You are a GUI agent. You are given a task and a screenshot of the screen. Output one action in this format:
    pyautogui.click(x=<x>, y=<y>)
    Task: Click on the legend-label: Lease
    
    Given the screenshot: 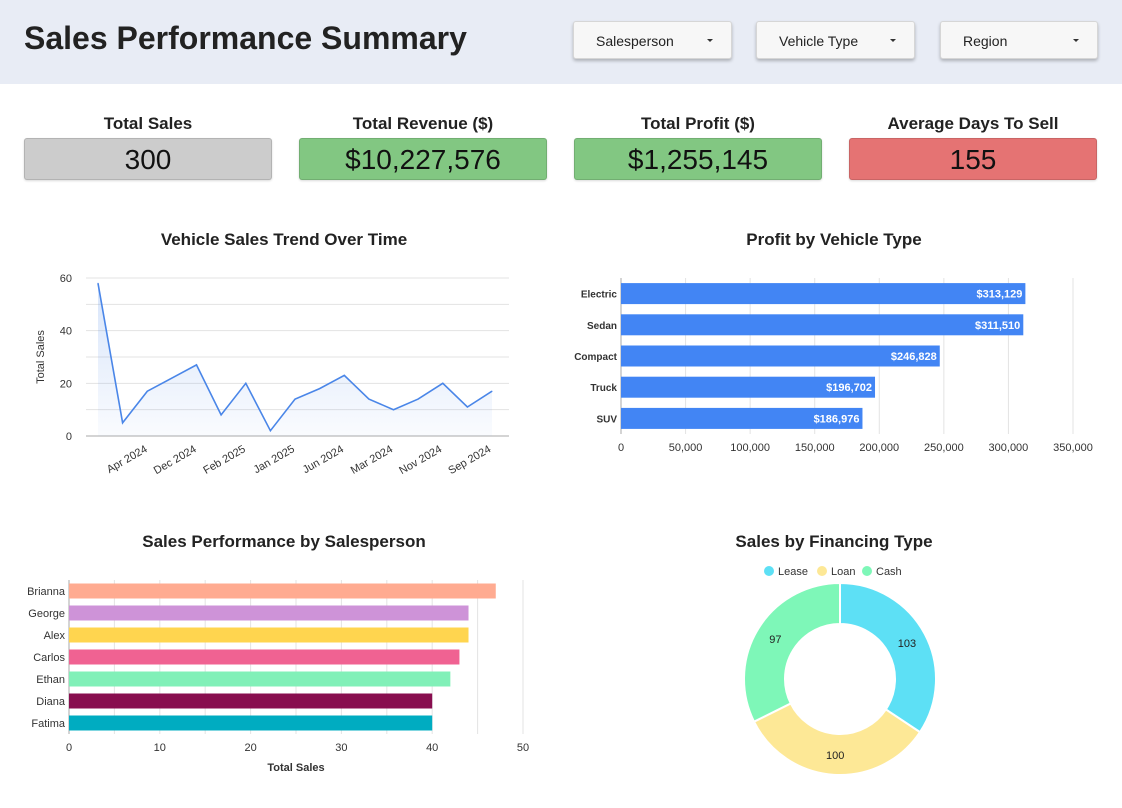 What is the action you would take?
    pyautogui.click(x=793, y=572)
    